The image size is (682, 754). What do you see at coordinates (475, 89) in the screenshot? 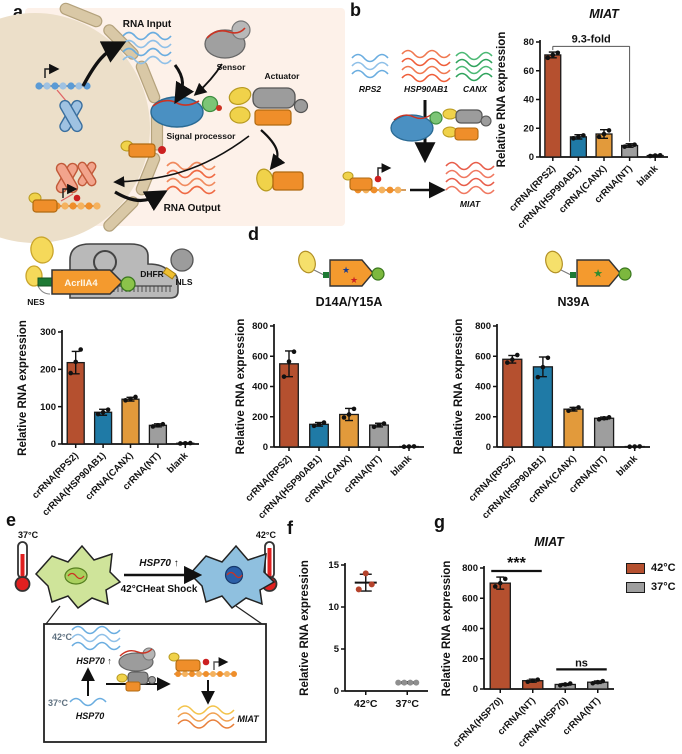
I see `canx-label: CANX` at bounding box center [475, 89].